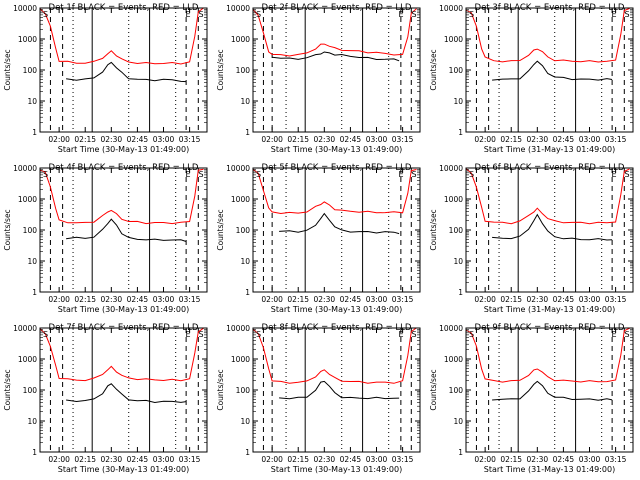  Describe the element at coordinates (549, 149) in the screenshot. I see `x-axis-label: Start Time (31-May-13 01:49:00)` at that location.